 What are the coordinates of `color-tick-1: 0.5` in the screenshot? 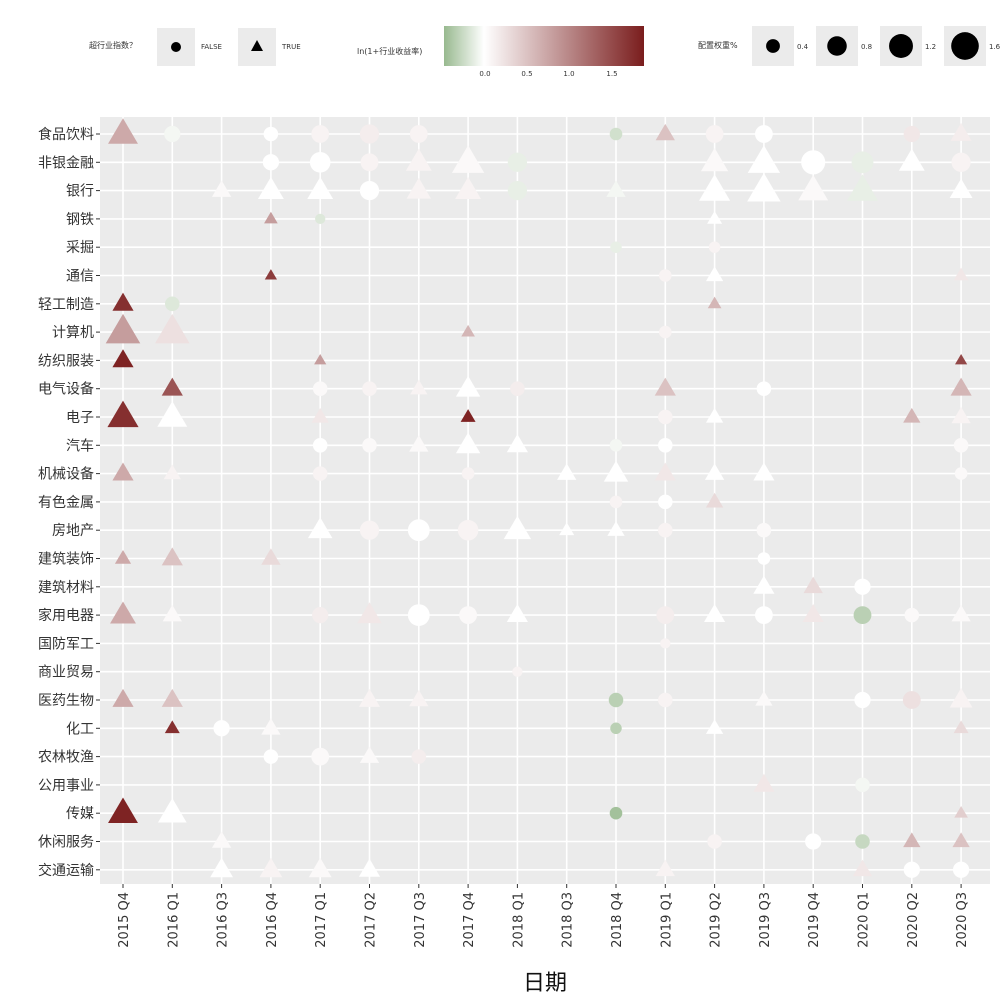 It's located at (526, 74).